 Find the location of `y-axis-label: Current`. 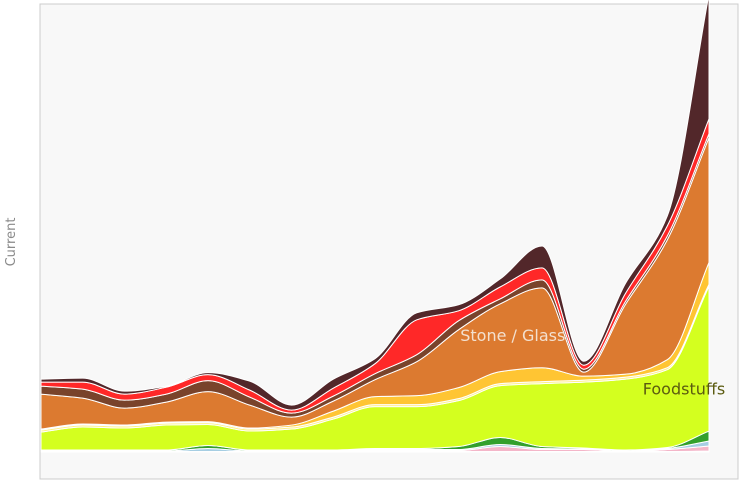

y-axis-label: Current is located at coordinates (11, 242).